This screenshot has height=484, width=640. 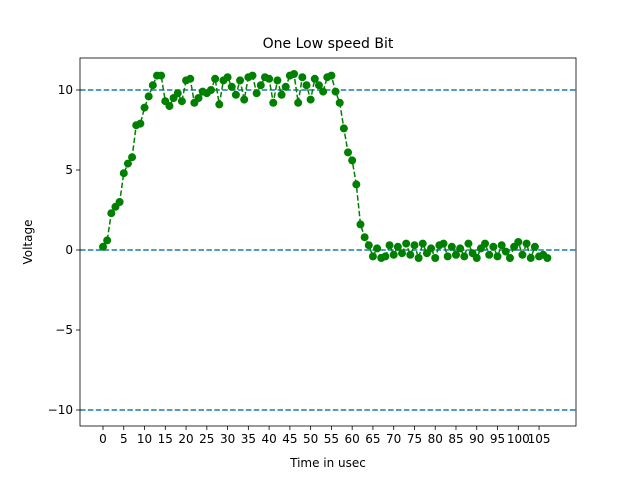 I want to click on x-tick-label: 105, so click(x=539, y=439).